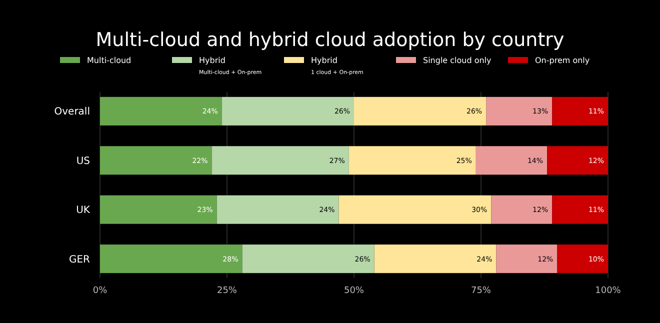 This screenshot has height=323, width=660. I want to click on y-tick-label: GER, so click(79, 260).